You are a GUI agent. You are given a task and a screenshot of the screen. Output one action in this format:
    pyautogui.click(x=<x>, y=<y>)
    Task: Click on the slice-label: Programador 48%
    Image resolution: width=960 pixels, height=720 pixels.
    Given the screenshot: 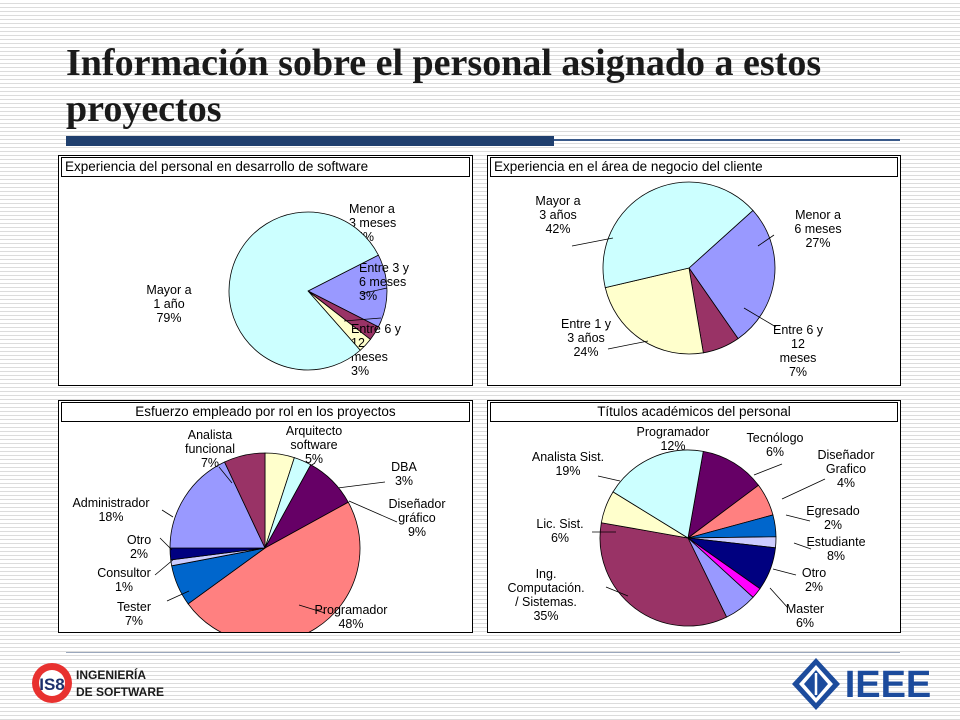 What is the action you would take?
    pyautogui.click(x=351, y=617)
    